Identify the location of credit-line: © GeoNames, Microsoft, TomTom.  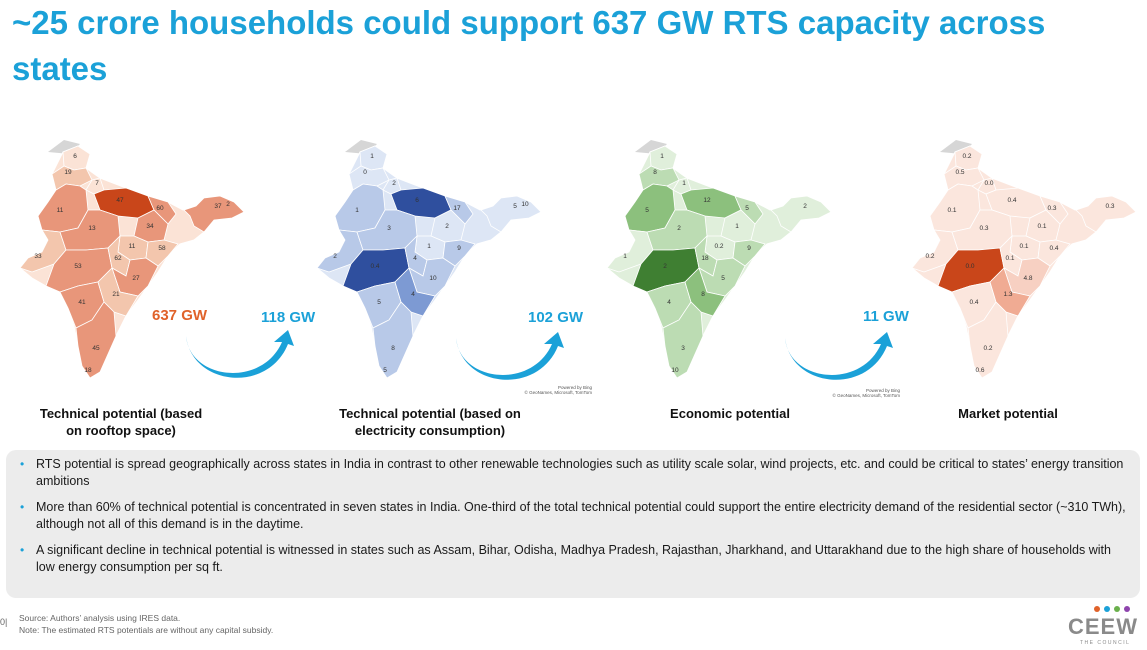
(866, 395).